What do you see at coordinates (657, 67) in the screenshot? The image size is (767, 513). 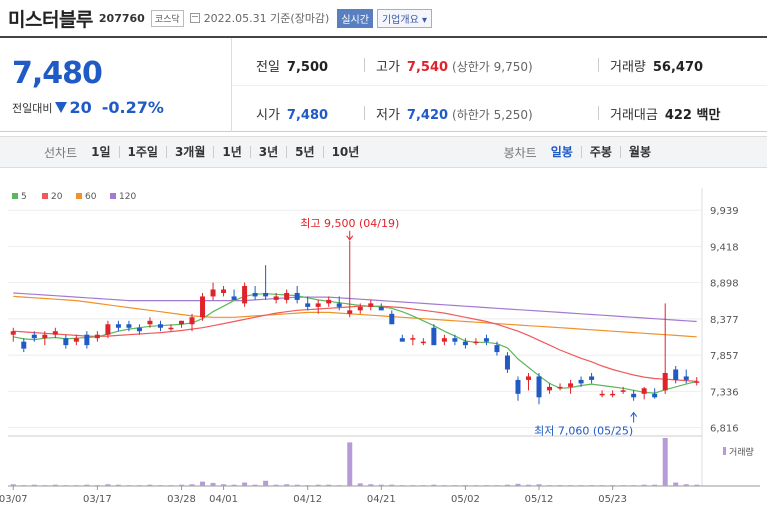 I see `volume: 거래량 56,470` at bounding box center [657, 67].